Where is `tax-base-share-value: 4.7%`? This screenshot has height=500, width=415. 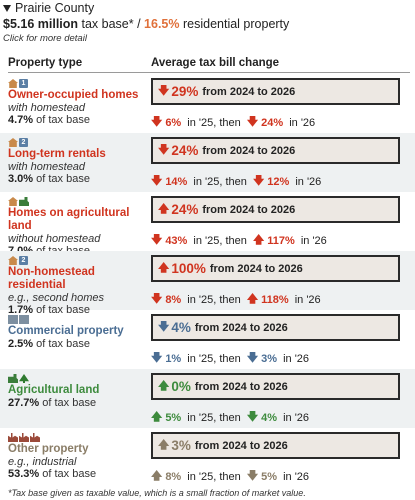 tax-base-share-value: 4.7% is located at coordinates (21, 120).